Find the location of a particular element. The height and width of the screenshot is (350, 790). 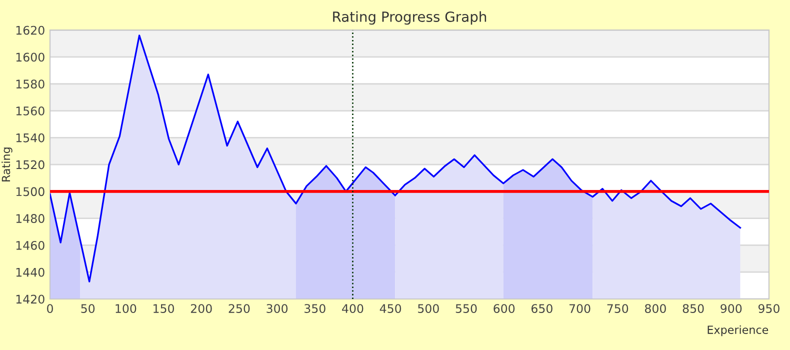

y-tick-label: 1480 is located at coordinates (30, 218).